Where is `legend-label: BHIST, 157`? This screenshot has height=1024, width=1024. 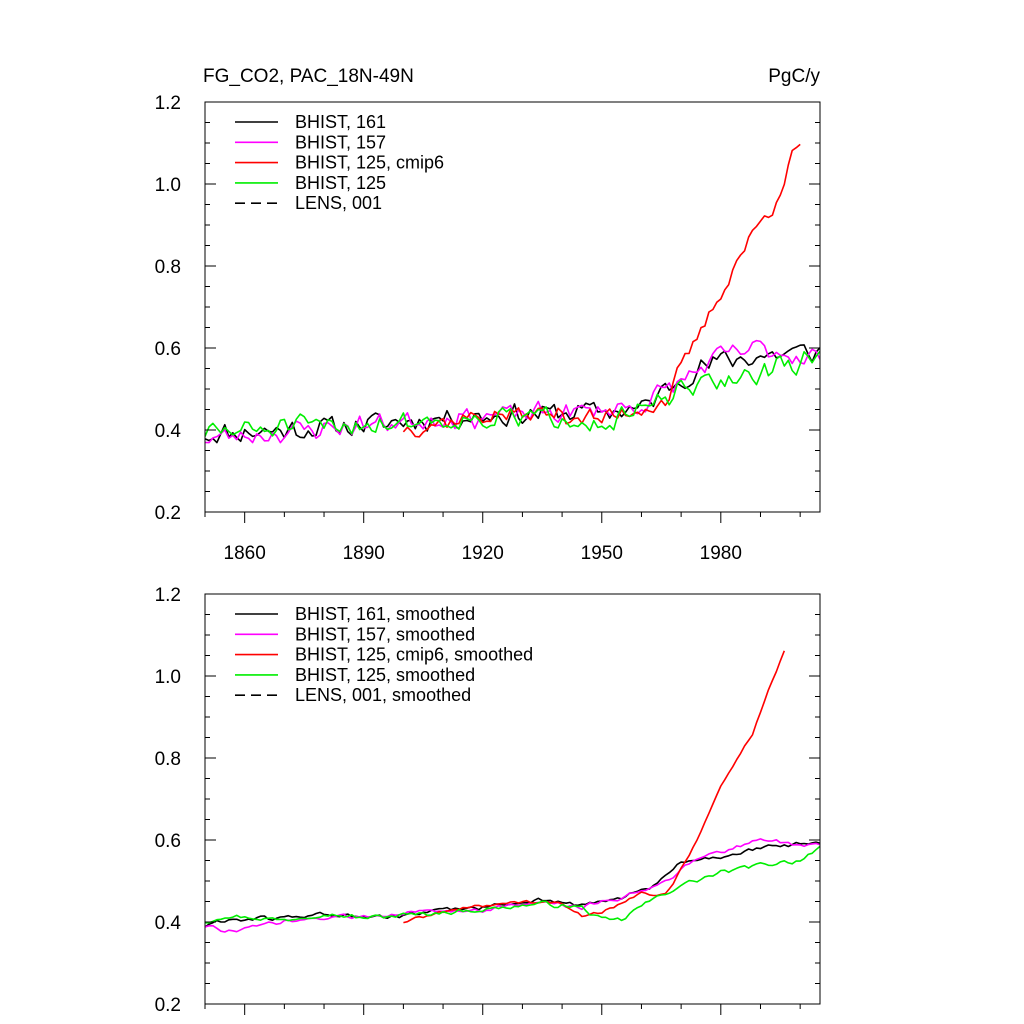
legend-label: BHIST, 157 is located at coordinates (340, 142).